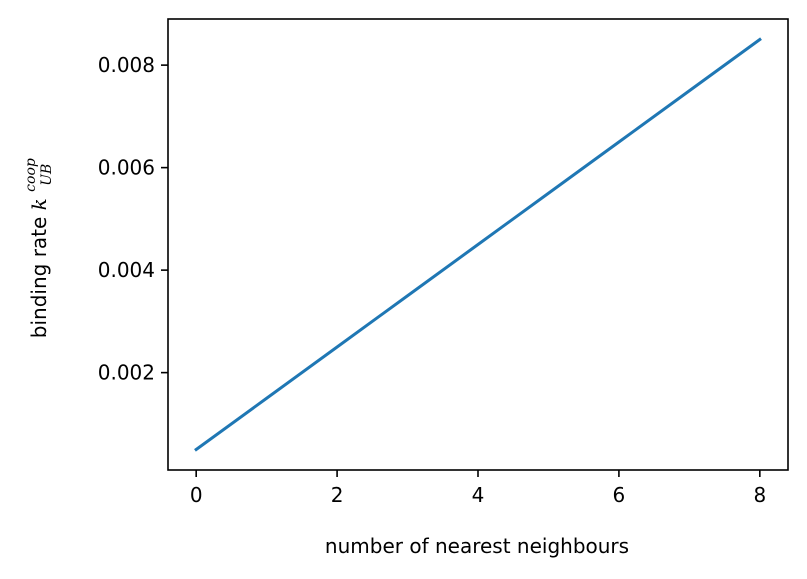  I want to click on y-axis-ticks: 0.002 0.004 0.006 0.008, so click(133, 219).